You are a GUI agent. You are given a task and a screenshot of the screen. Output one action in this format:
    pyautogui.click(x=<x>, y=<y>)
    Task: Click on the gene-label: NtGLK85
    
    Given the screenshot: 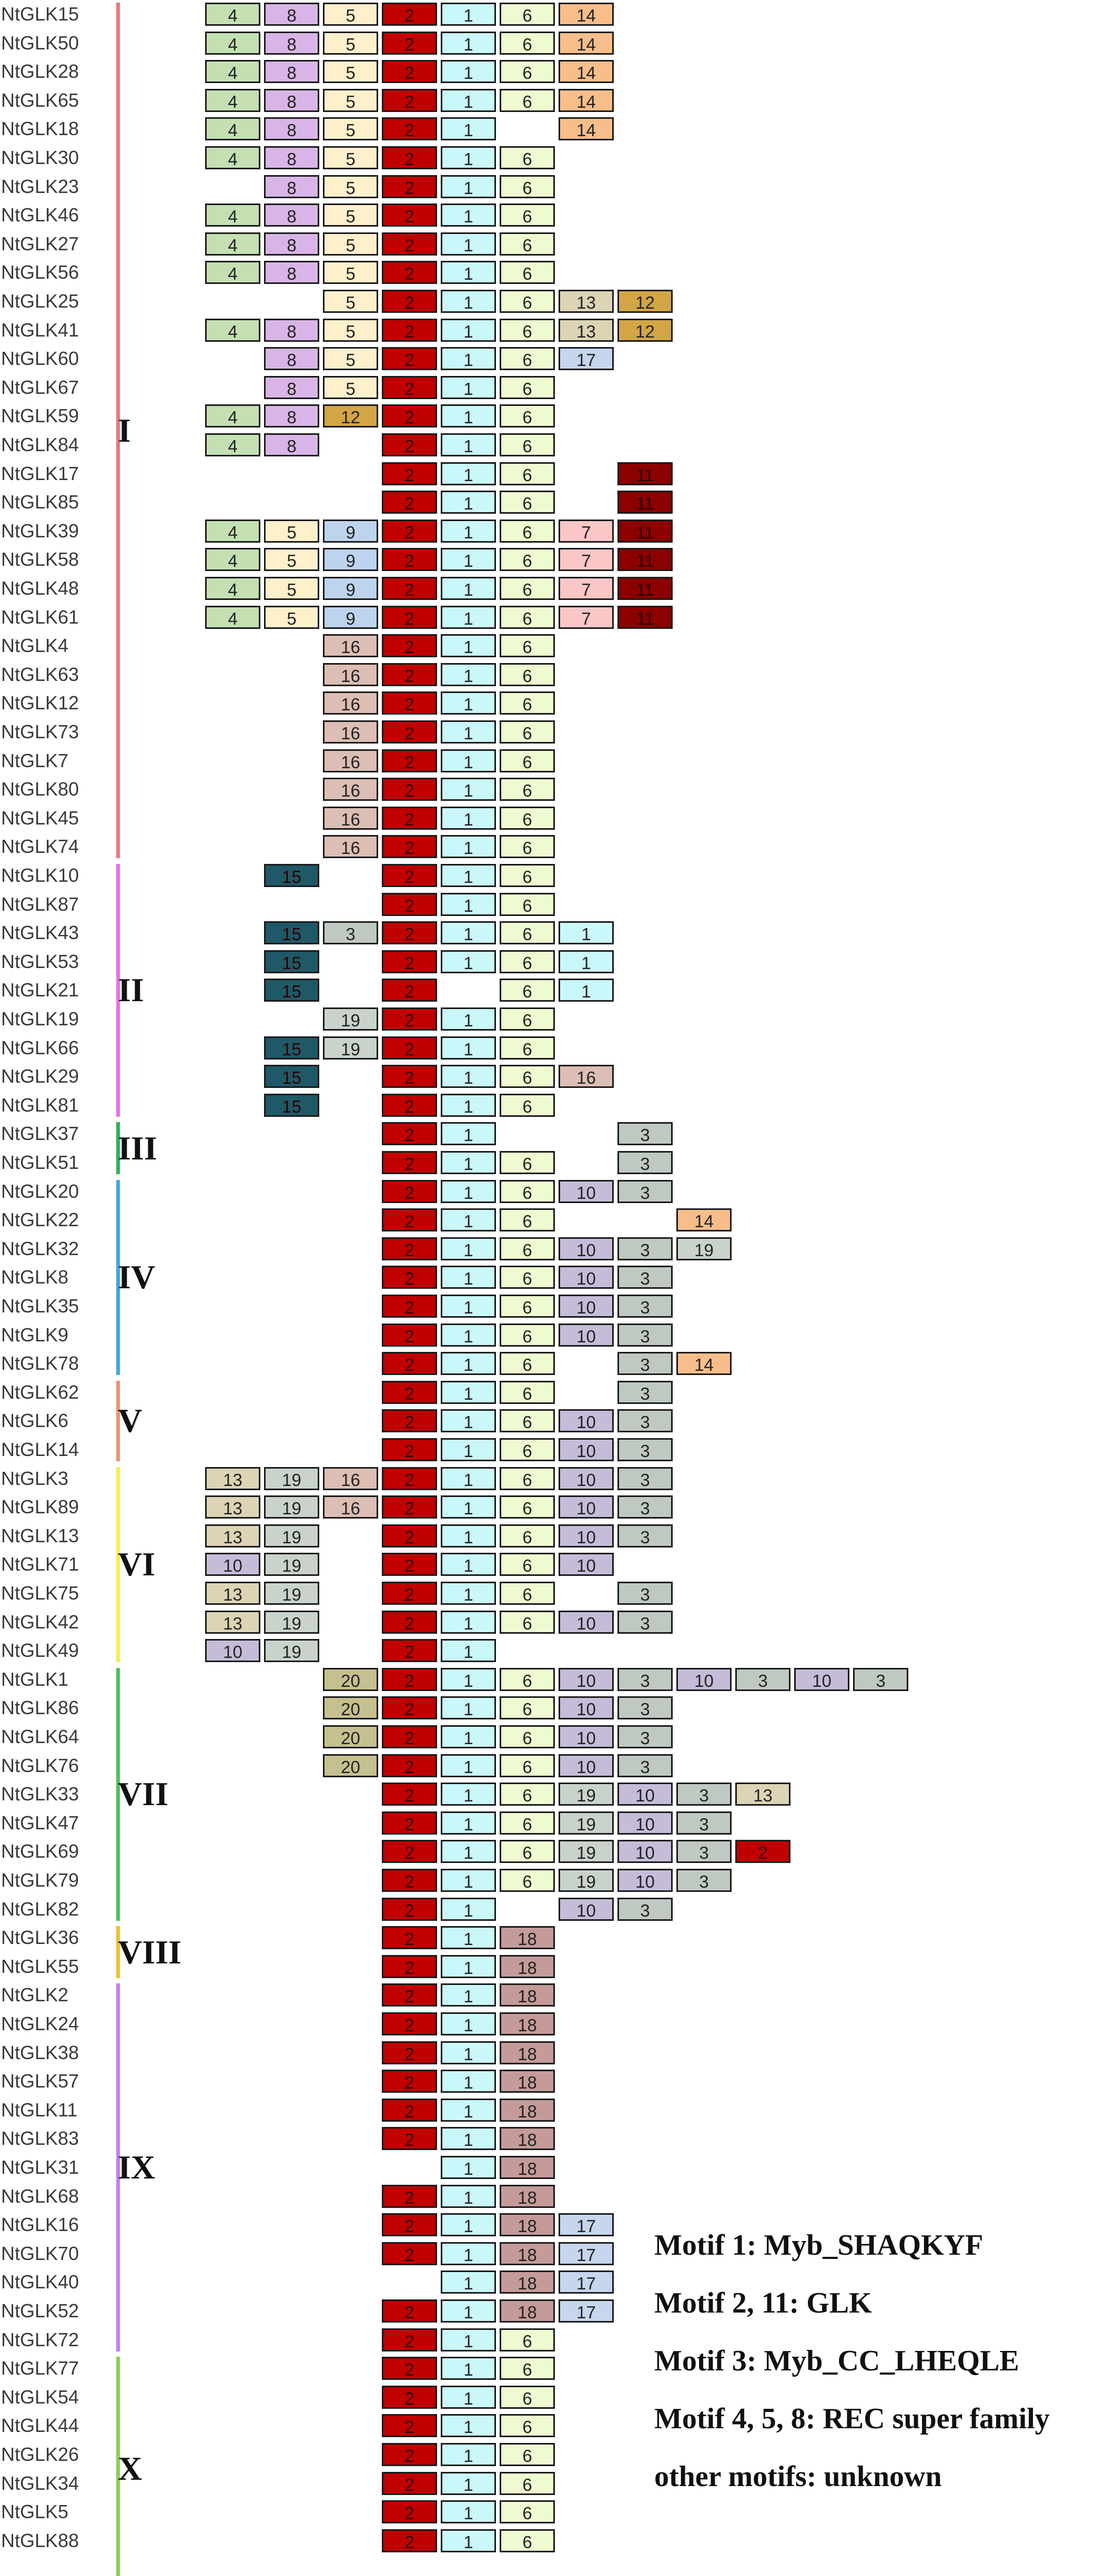 What is the action you would take?
    pyautogui.click(x=40, y=502)
    